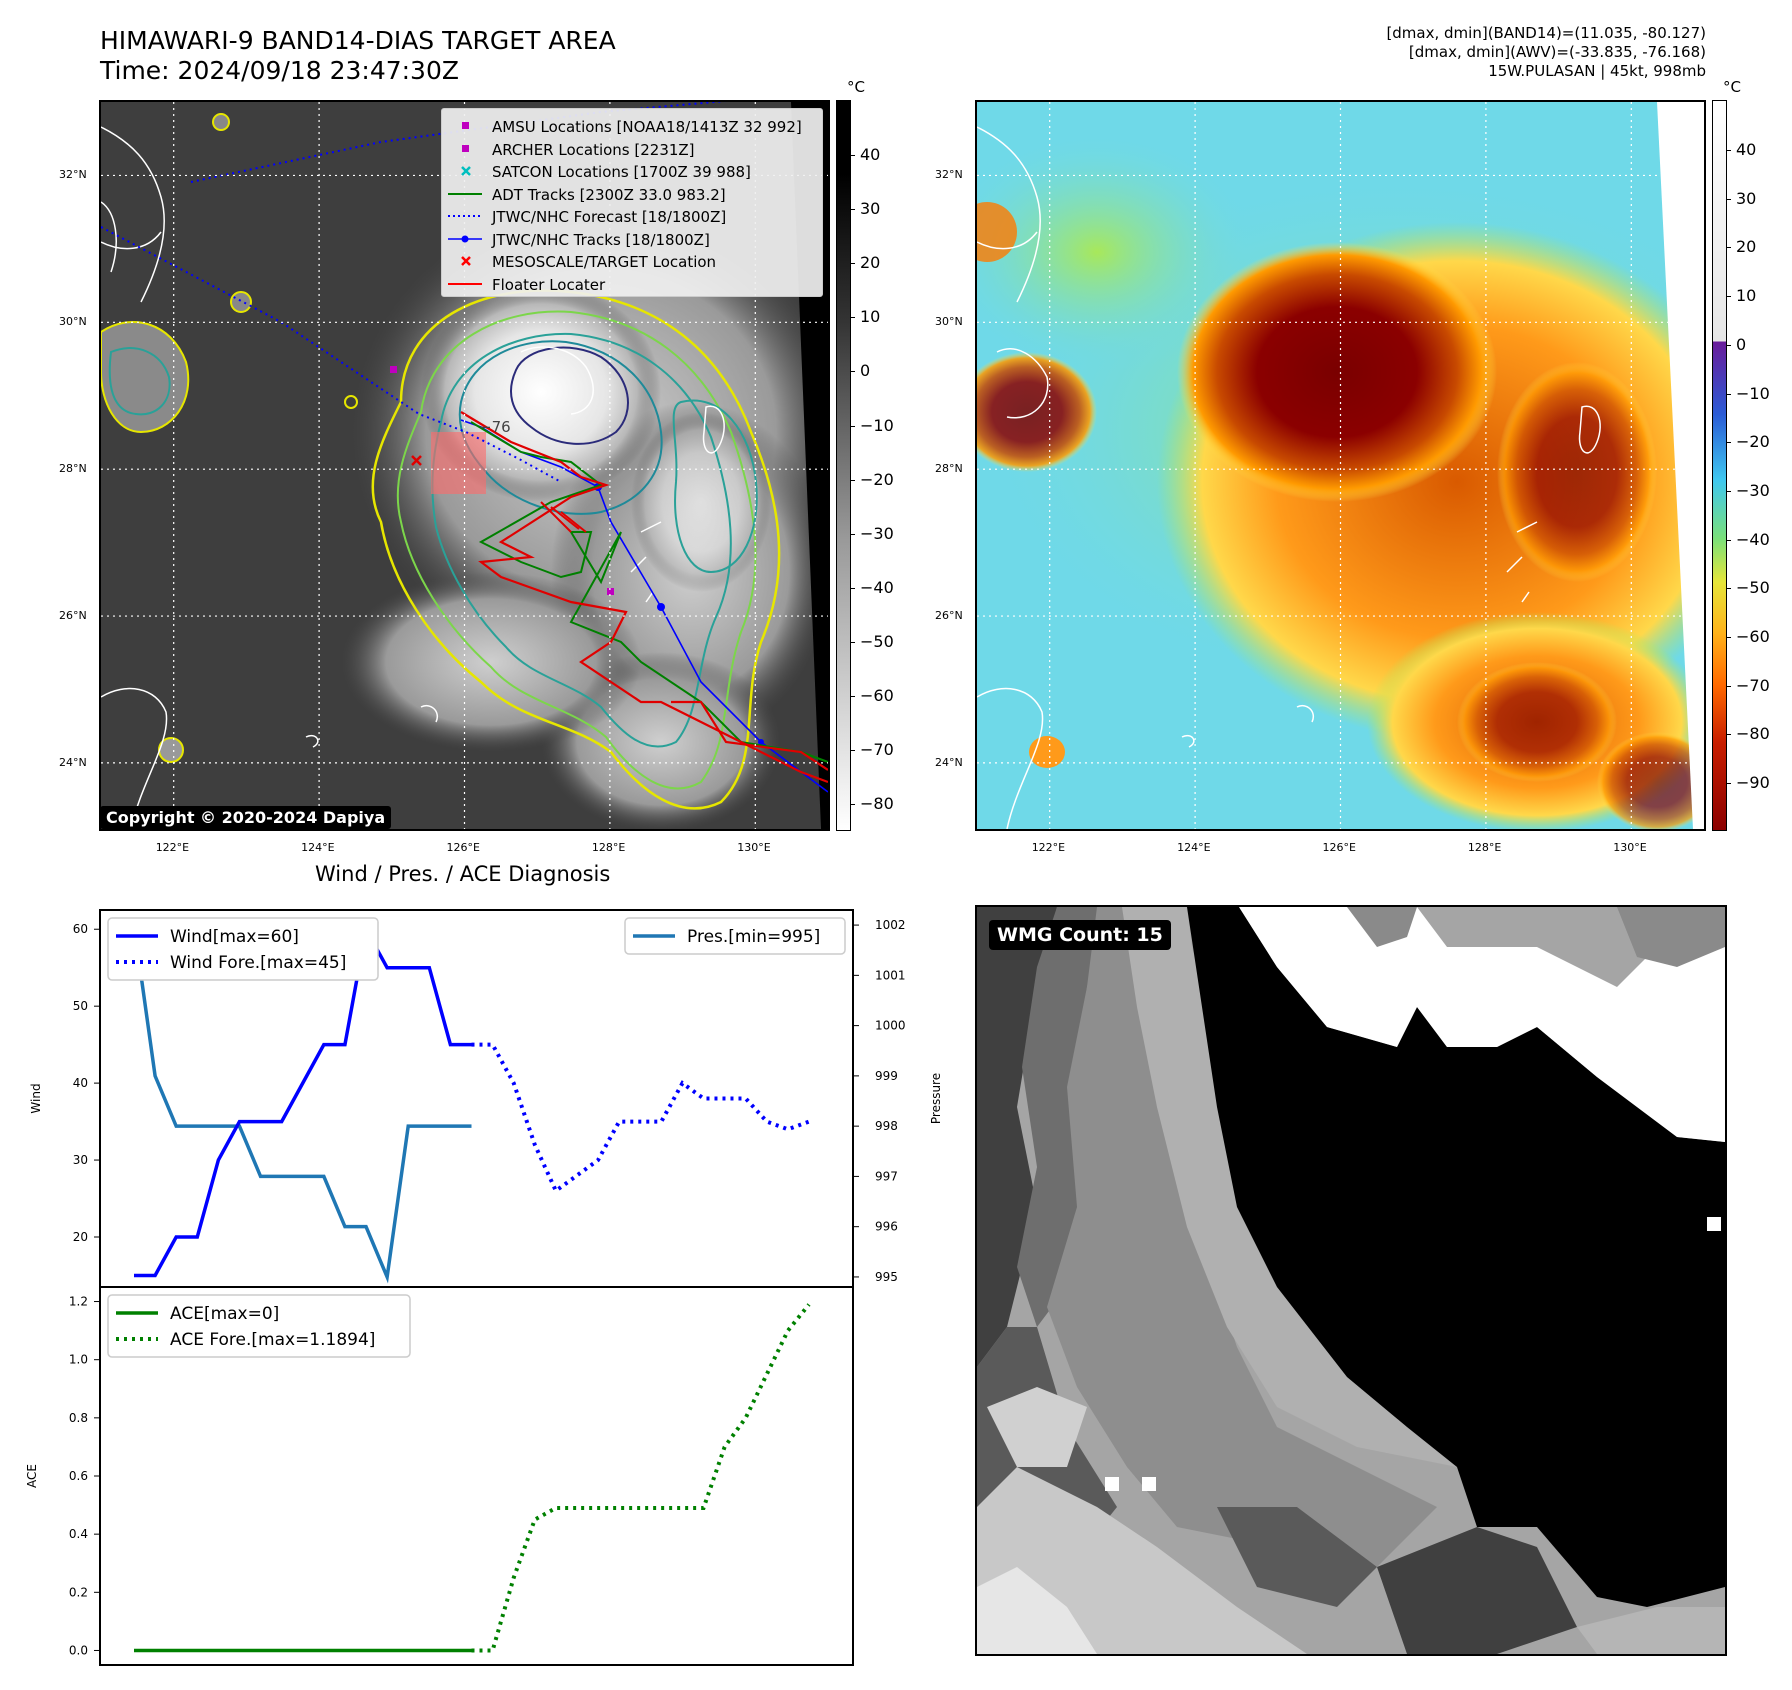  I want to click on lon-label: 130°E, so click(754, 847).